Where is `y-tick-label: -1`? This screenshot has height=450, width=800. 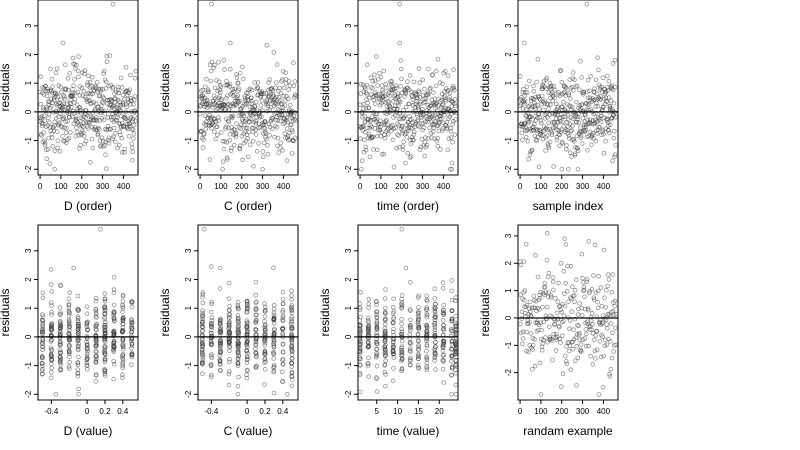
y-tick-label: -1 is located at coordinates (28, 140).